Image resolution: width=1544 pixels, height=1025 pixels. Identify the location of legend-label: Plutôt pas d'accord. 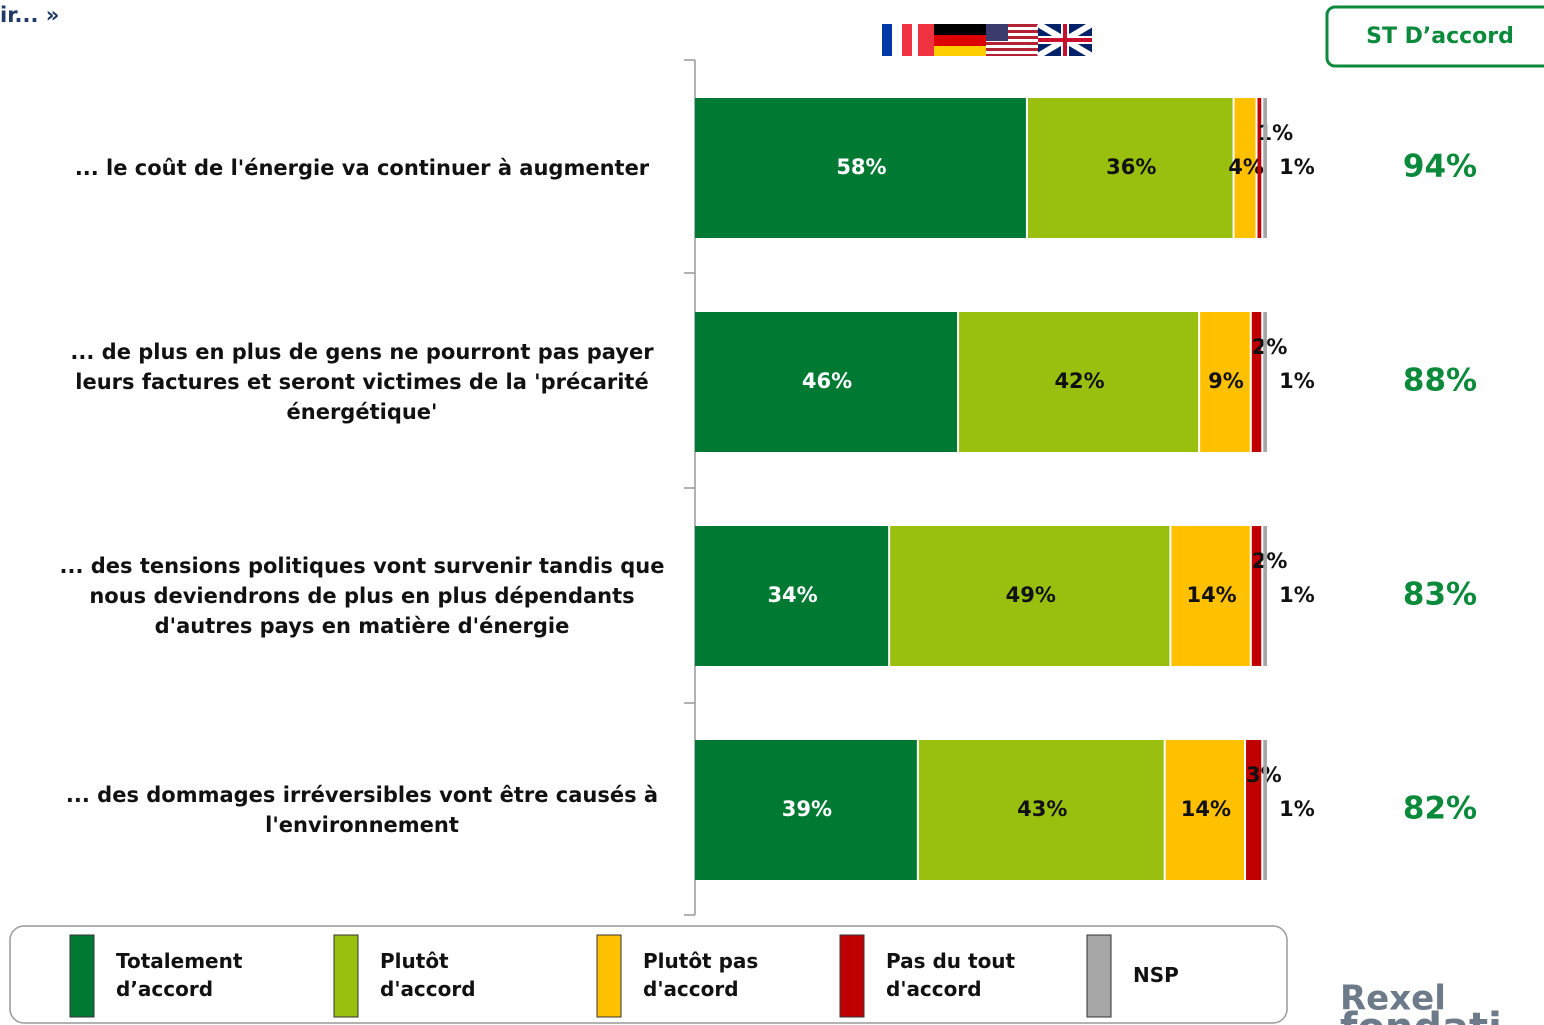
(701, 975).